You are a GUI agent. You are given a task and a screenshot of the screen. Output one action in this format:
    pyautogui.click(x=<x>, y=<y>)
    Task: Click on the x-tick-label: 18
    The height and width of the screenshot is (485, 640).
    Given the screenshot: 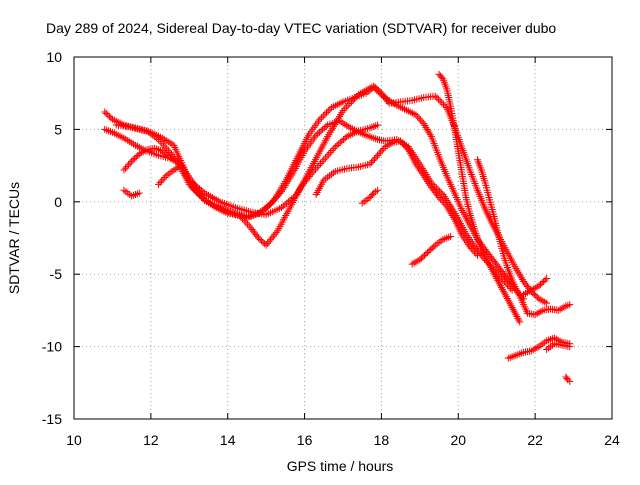 What is the action you would take?
    pyautogui.click(x=382, y=440)
    